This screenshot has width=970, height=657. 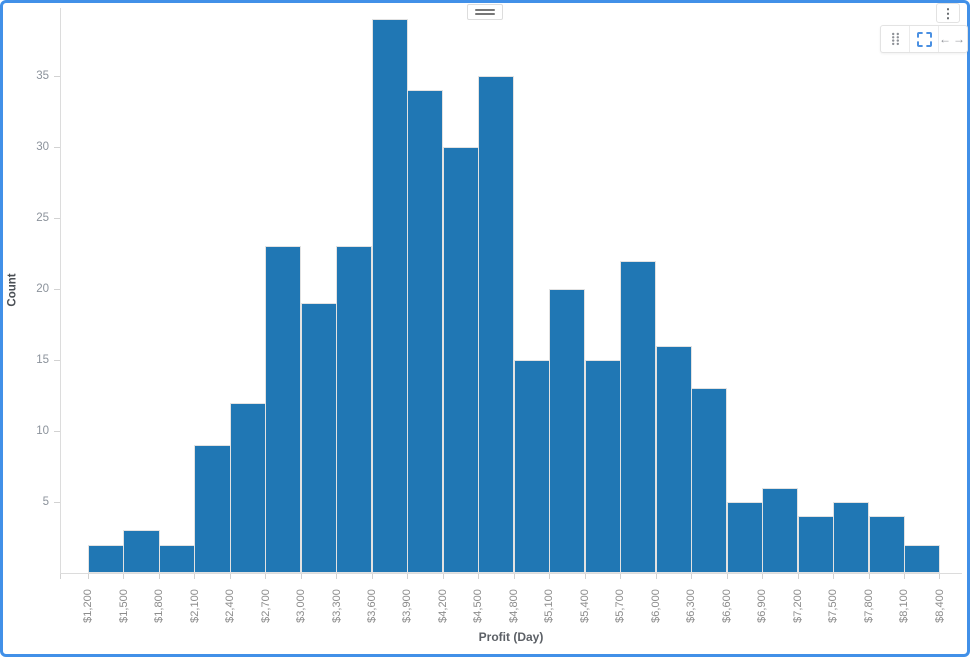 I want to click on x-tick-label: $2,700, so click(x=265, y=606).